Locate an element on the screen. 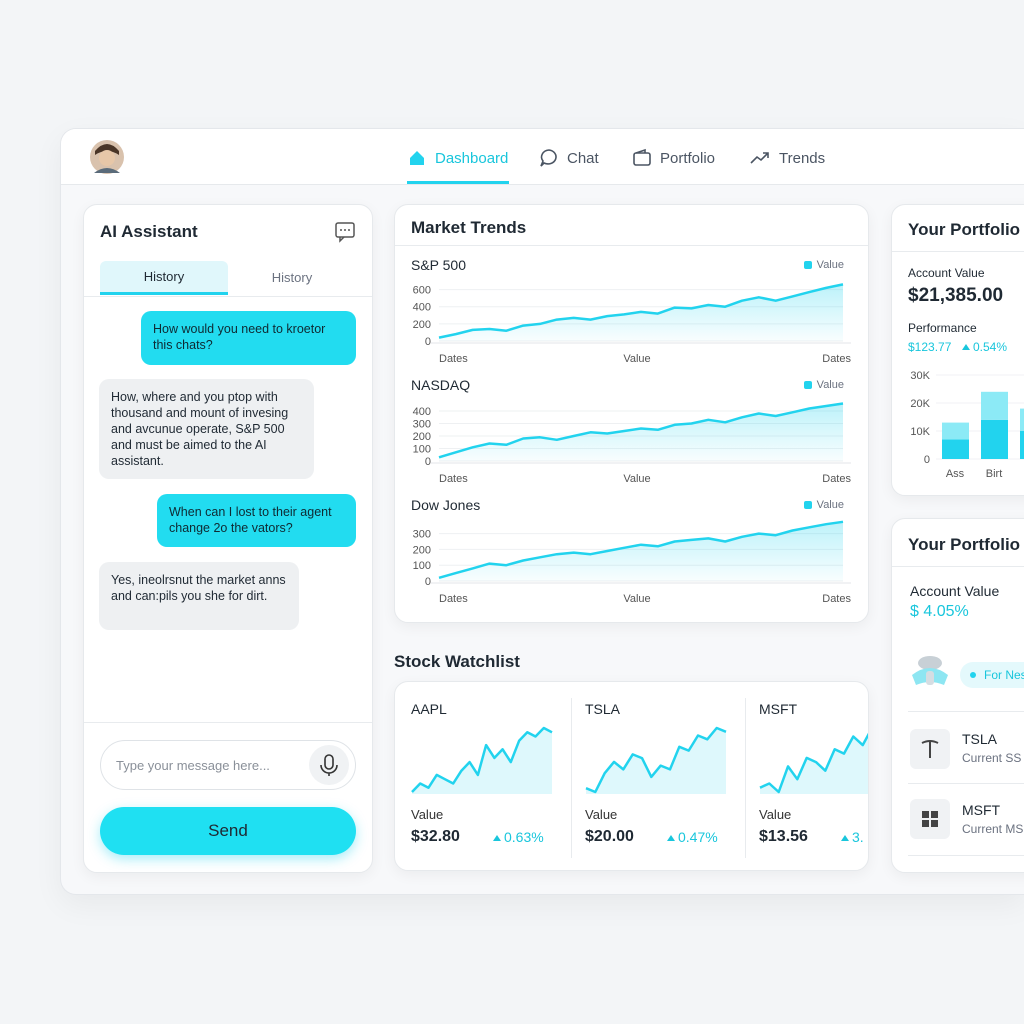  trend-chart: S&P 500 Value 0 200 400 600 Dates Value Dates is located at coordinates (631, 314).